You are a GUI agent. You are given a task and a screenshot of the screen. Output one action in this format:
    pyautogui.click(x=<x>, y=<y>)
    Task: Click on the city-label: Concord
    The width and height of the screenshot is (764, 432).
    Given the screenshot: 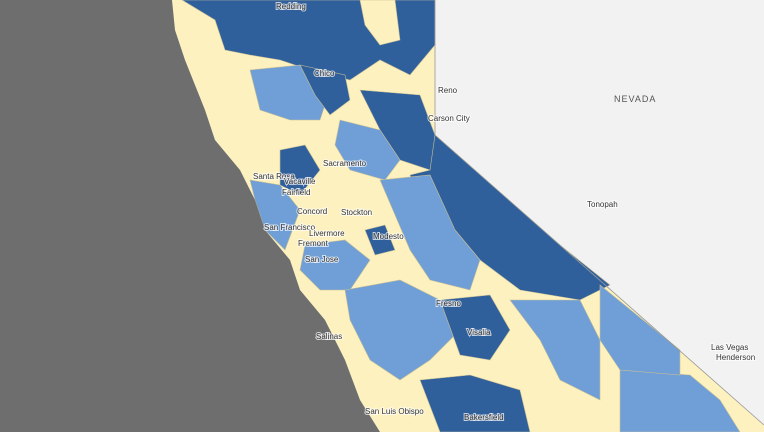 What is the action you would take?
    pyautogui.click(x=312, y=211)
    